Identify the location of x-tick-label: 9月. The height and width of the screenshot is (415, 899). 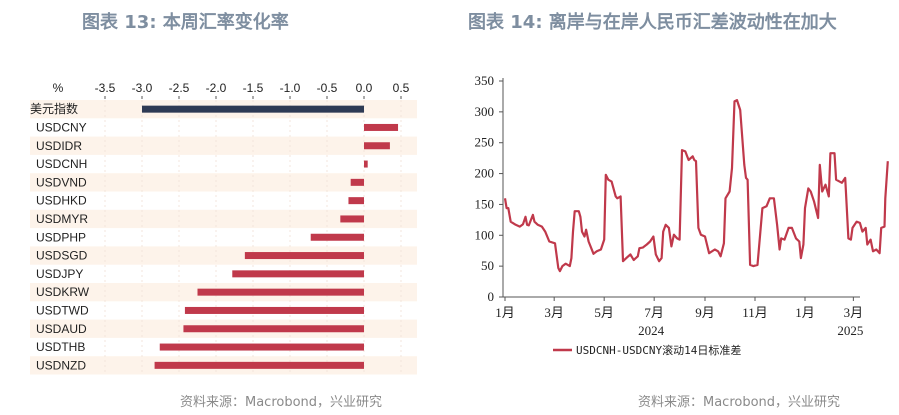
(705, 312).